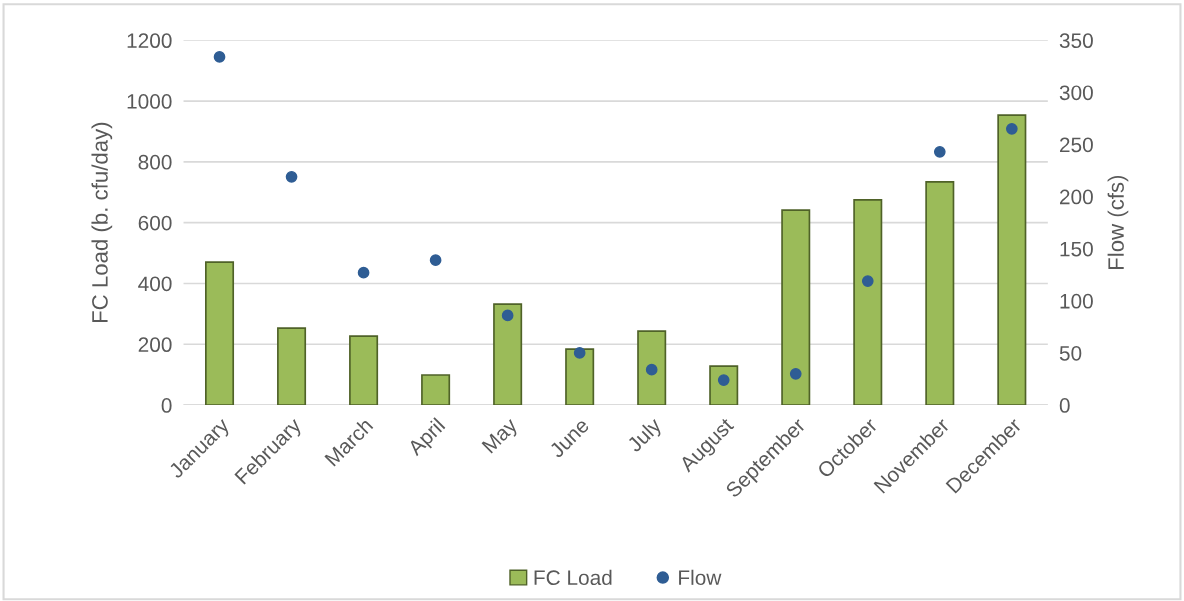 This screenshot has height=601, width=1184. What do you see at coordinates (1076, 93) in the screenshot?
I see `y2-tick-label: 300` at bounding box center [1076, 93].